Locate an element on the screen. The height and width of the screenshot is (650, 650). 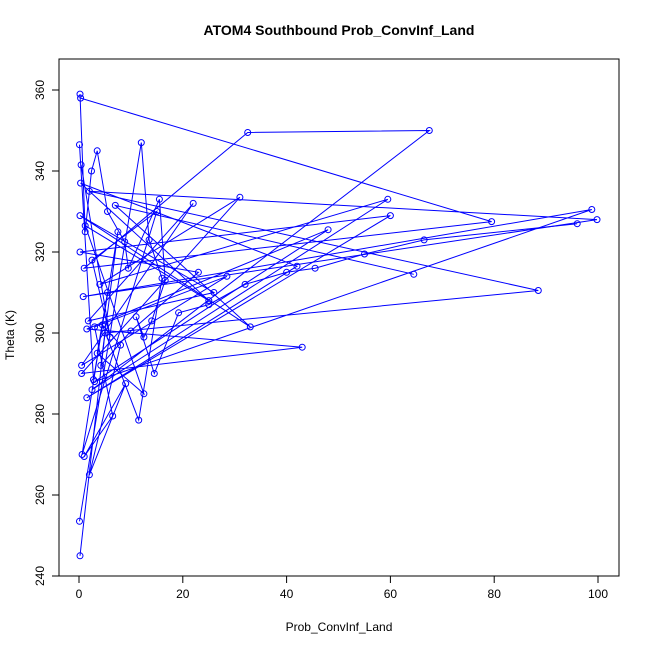
x-tick-label: 0 is located at coordinates (79, 594).